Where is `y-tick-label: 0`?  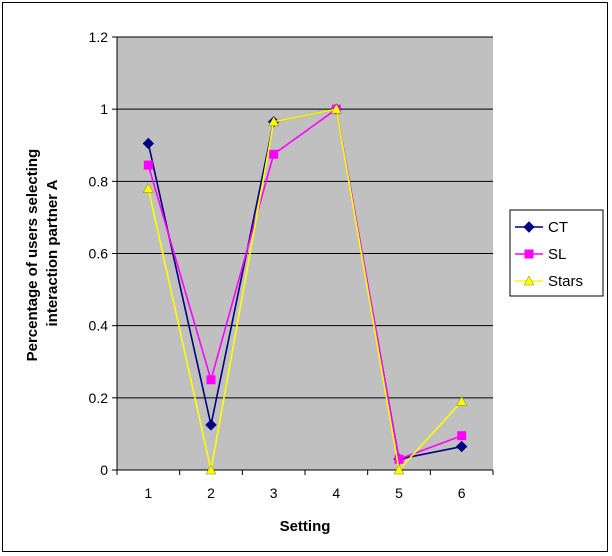
y-tick-label: 0 is located at coordinates (104, 470).